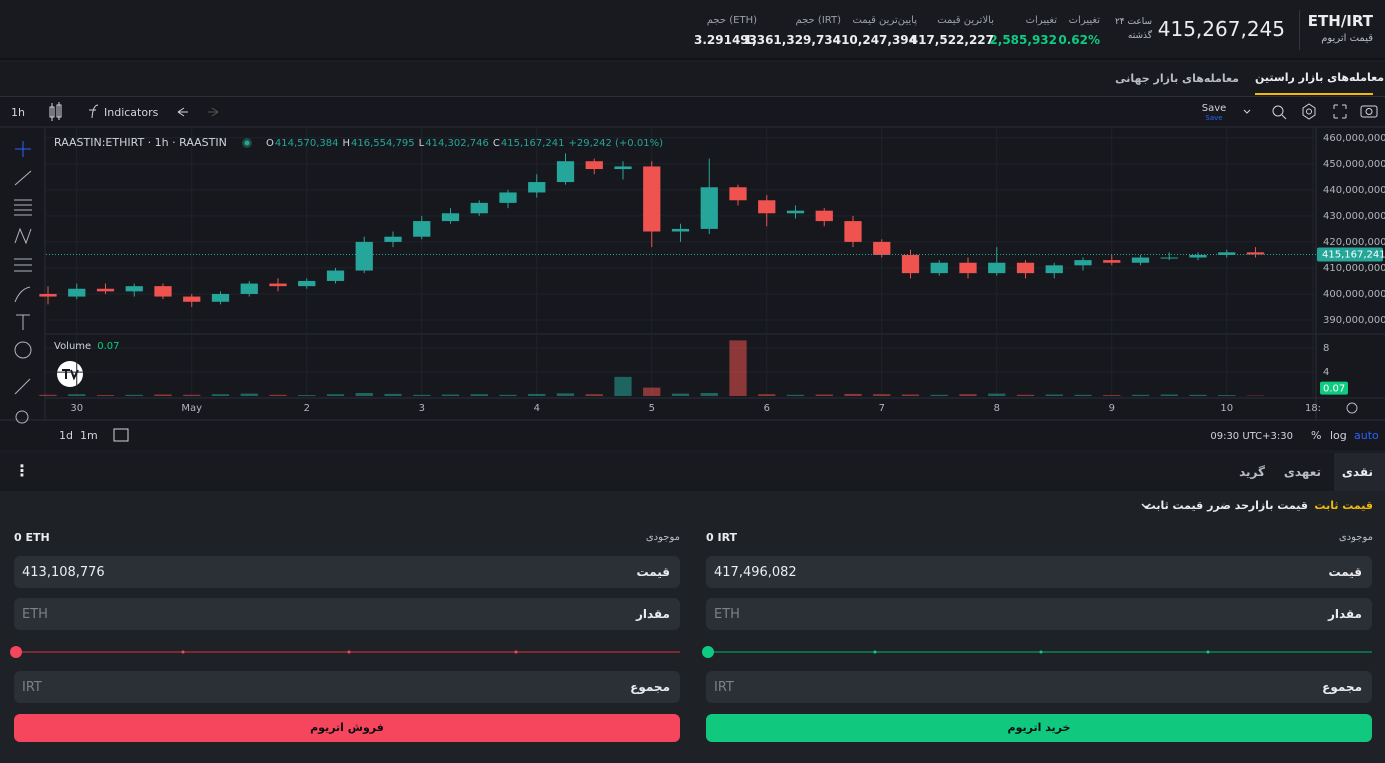 The width and height of the screenshot is (1385, 763). Describe the element at coordinates (1366, 435) in the screenshot. I see `auto-toggle: auto` at that location.